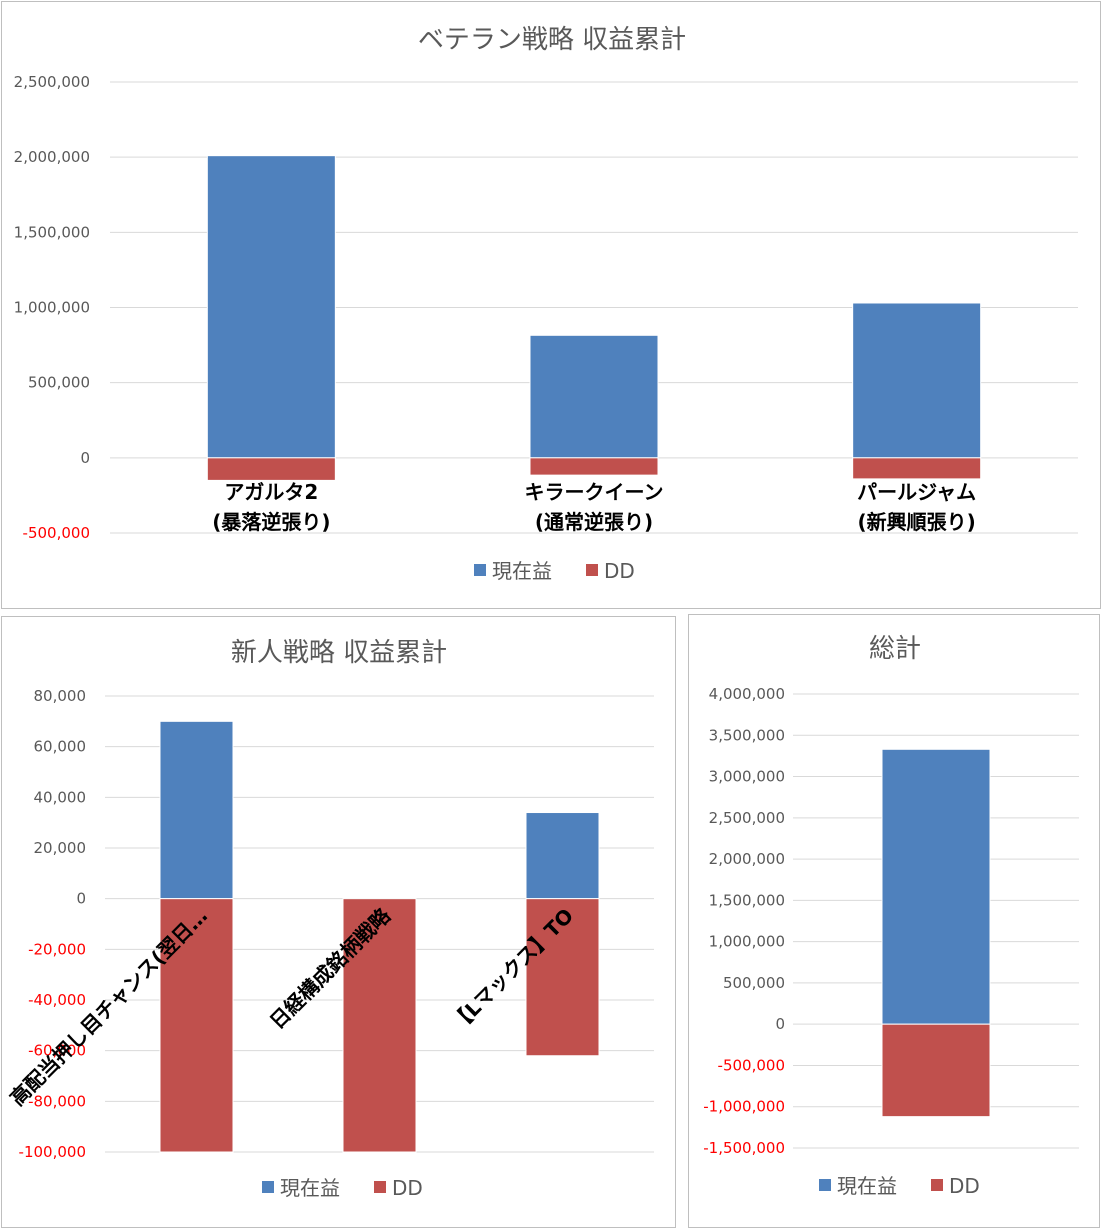  Describe the element at coordinates (747, 694) in the screenshot. I see `y-tick-label: 4,000,000` at that location.